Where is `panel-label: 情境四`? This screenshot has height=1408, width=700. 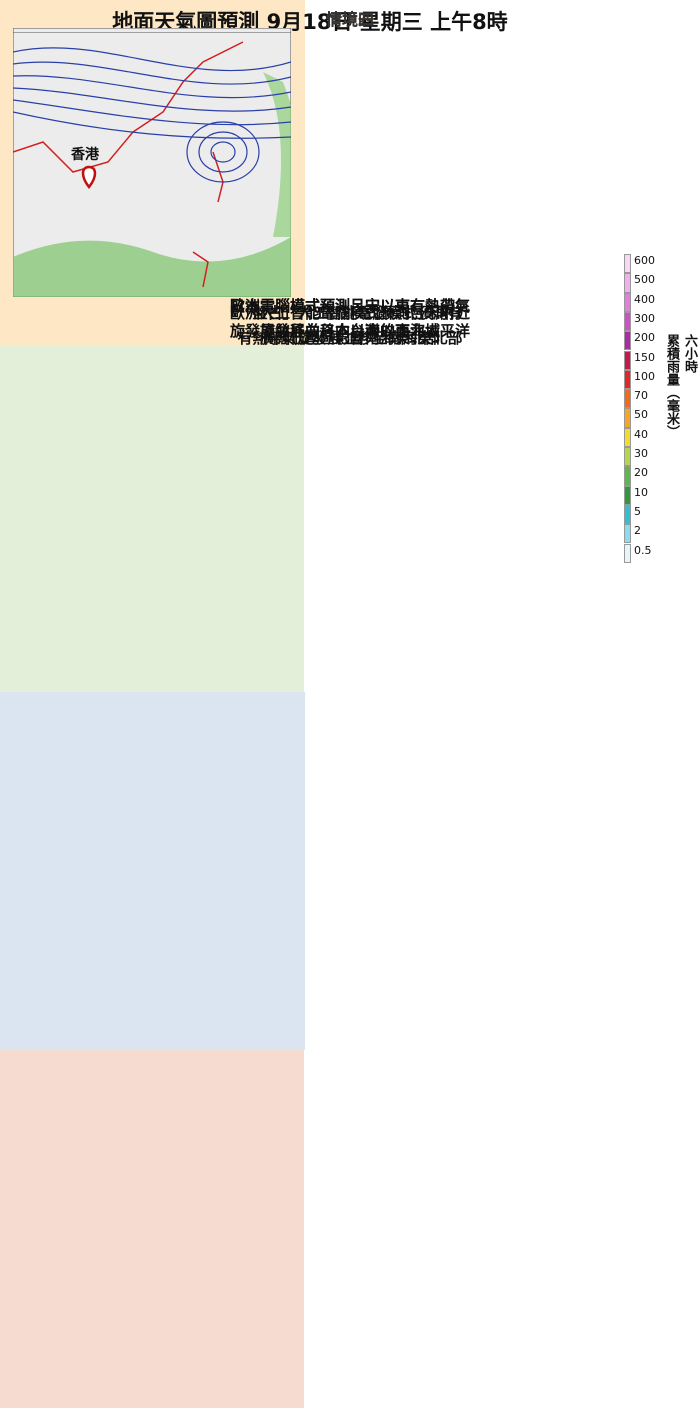
panel-label: 情境四 is located at coordinates (349, 19).